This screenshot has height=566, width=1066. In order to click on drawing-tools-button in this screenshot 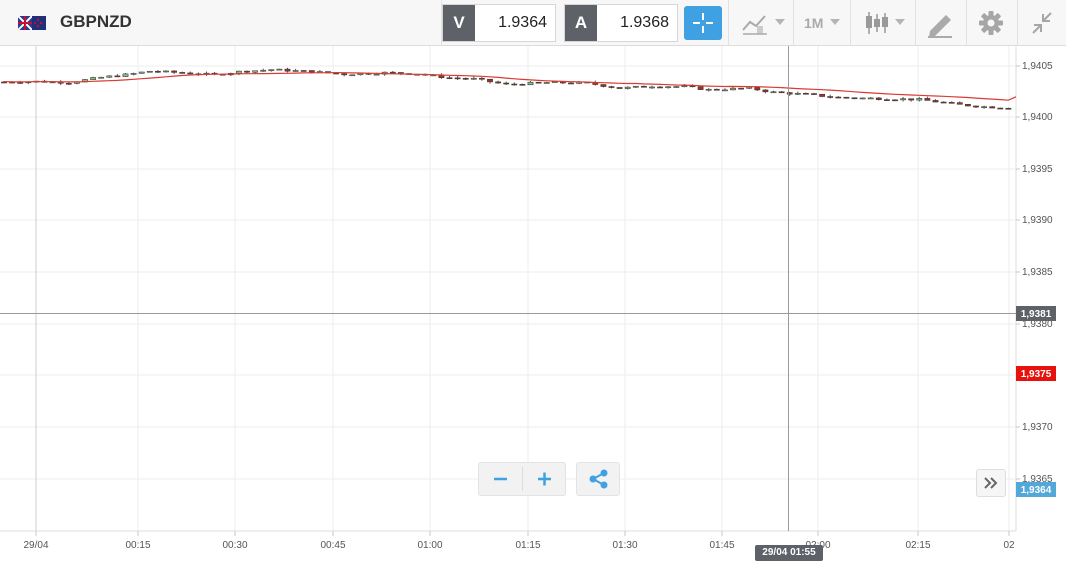, I will do `click(941, 23)`.